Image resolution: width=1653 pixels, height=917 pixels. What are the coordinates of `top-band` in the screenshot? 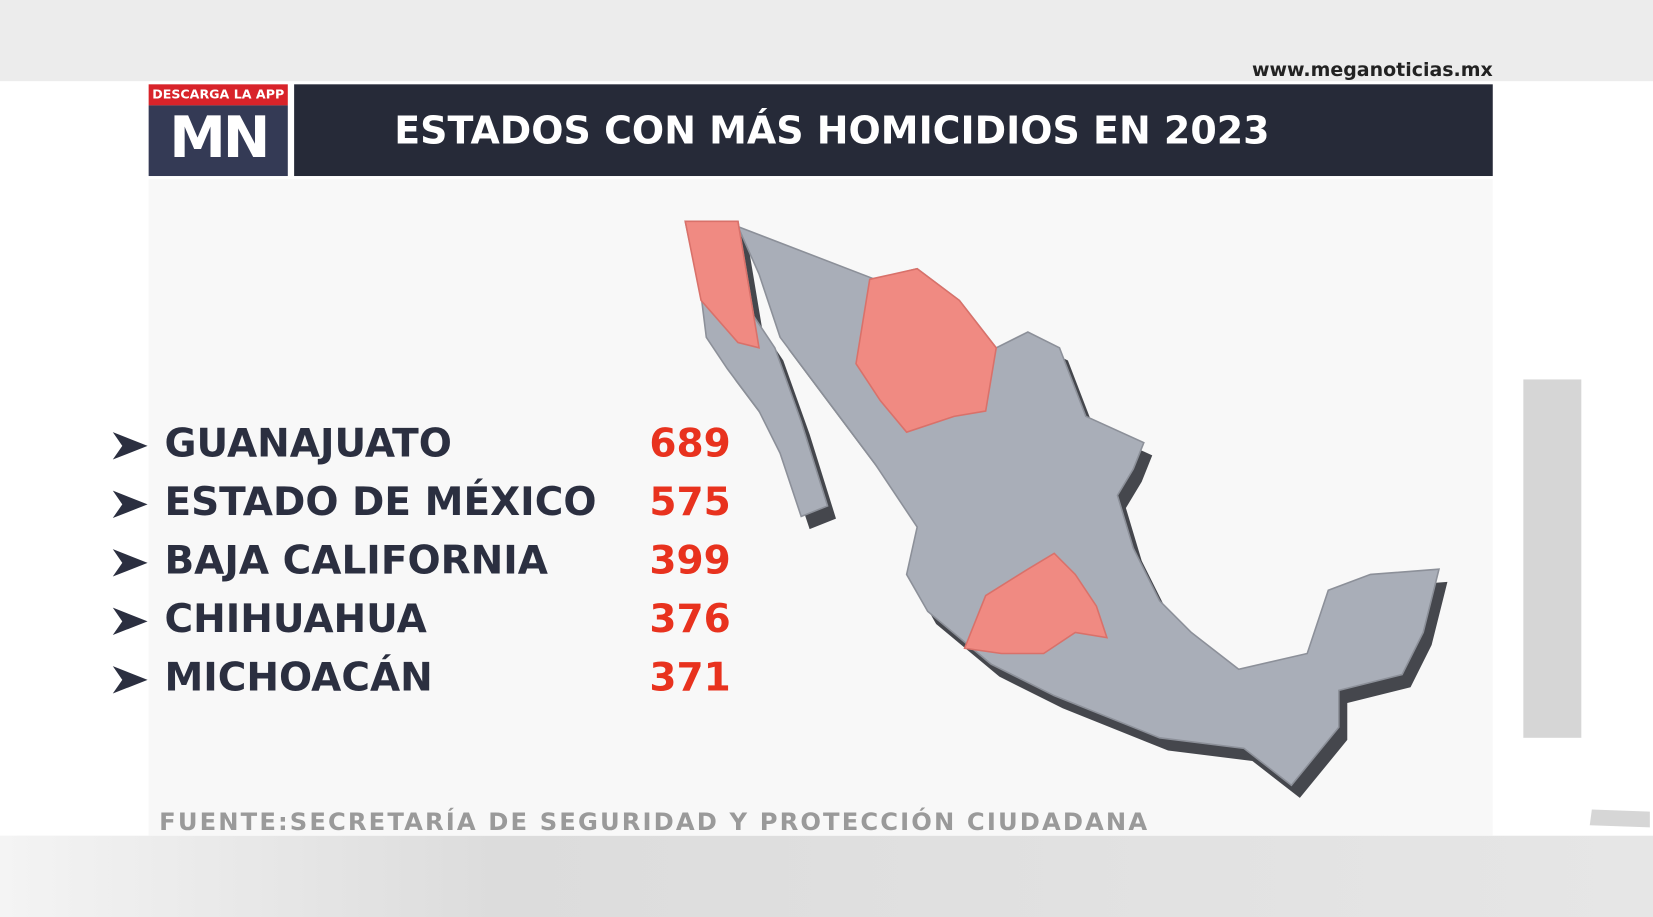 It's located at (826, 41).